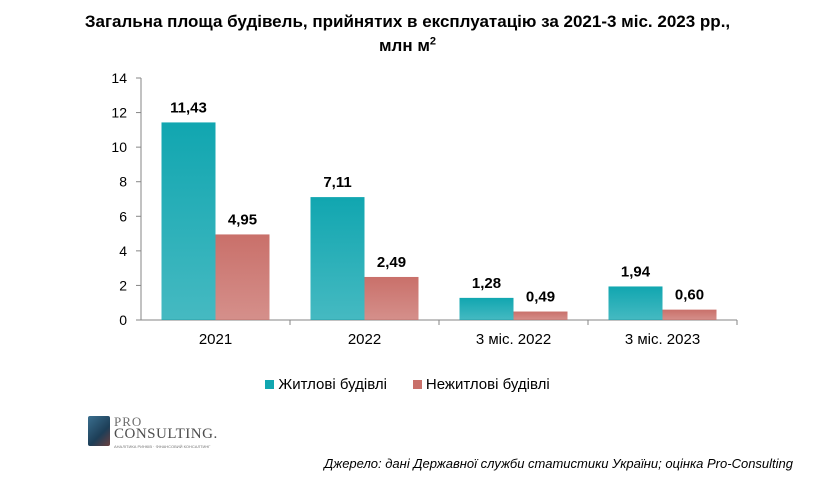 The height and width of the screenshot is (482, 815). Describe the element at coordinates (364, 339) in the screenshot. I see `x-tick-label: 2022` at that location.